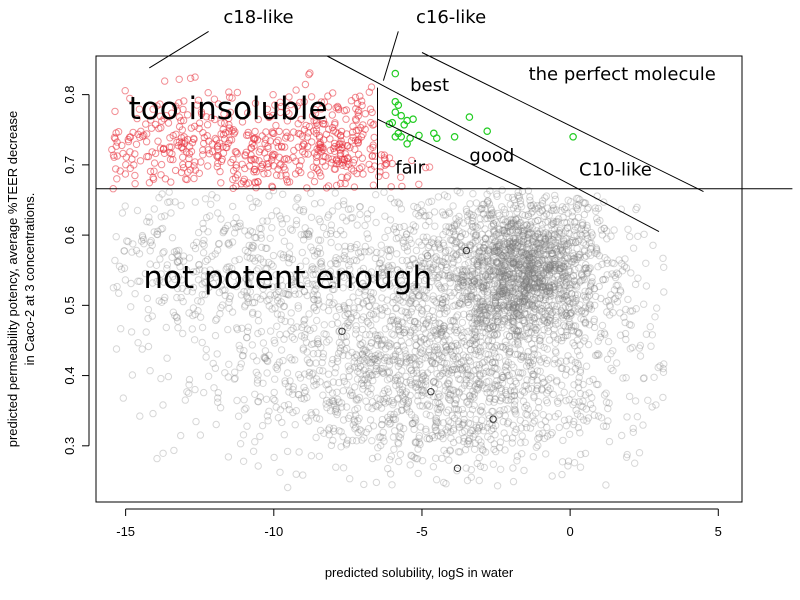 This screenshot has width=800, height=600. I want to click on x-tick-label: -5, so click(422, 531).